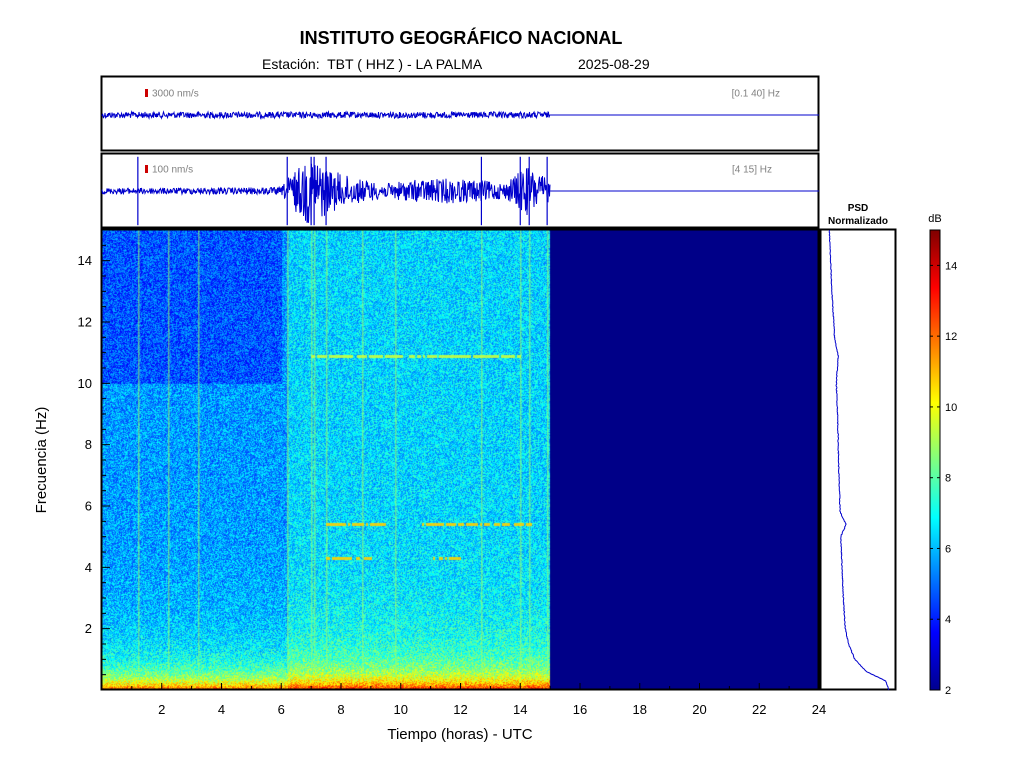 This screenshot has height=768, width=1024. Describe the element at coordinates (759, 709) in the screenshot. I see `x-tick-label: 22` at that location.